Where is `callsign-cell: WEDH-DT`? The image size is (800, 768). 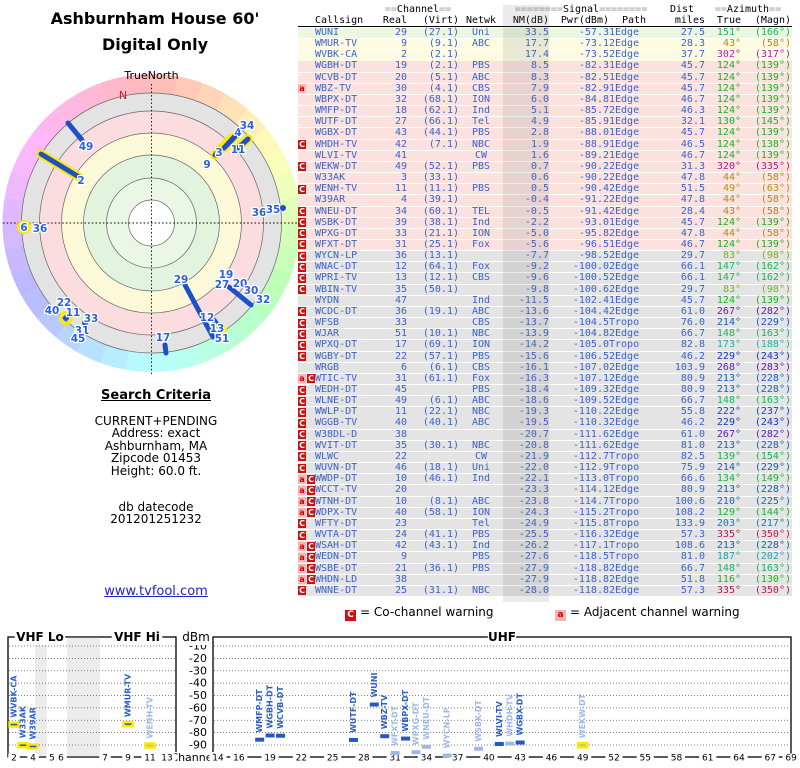 callsign-cell: WEDH-DT is located at coordinates (336, 389).